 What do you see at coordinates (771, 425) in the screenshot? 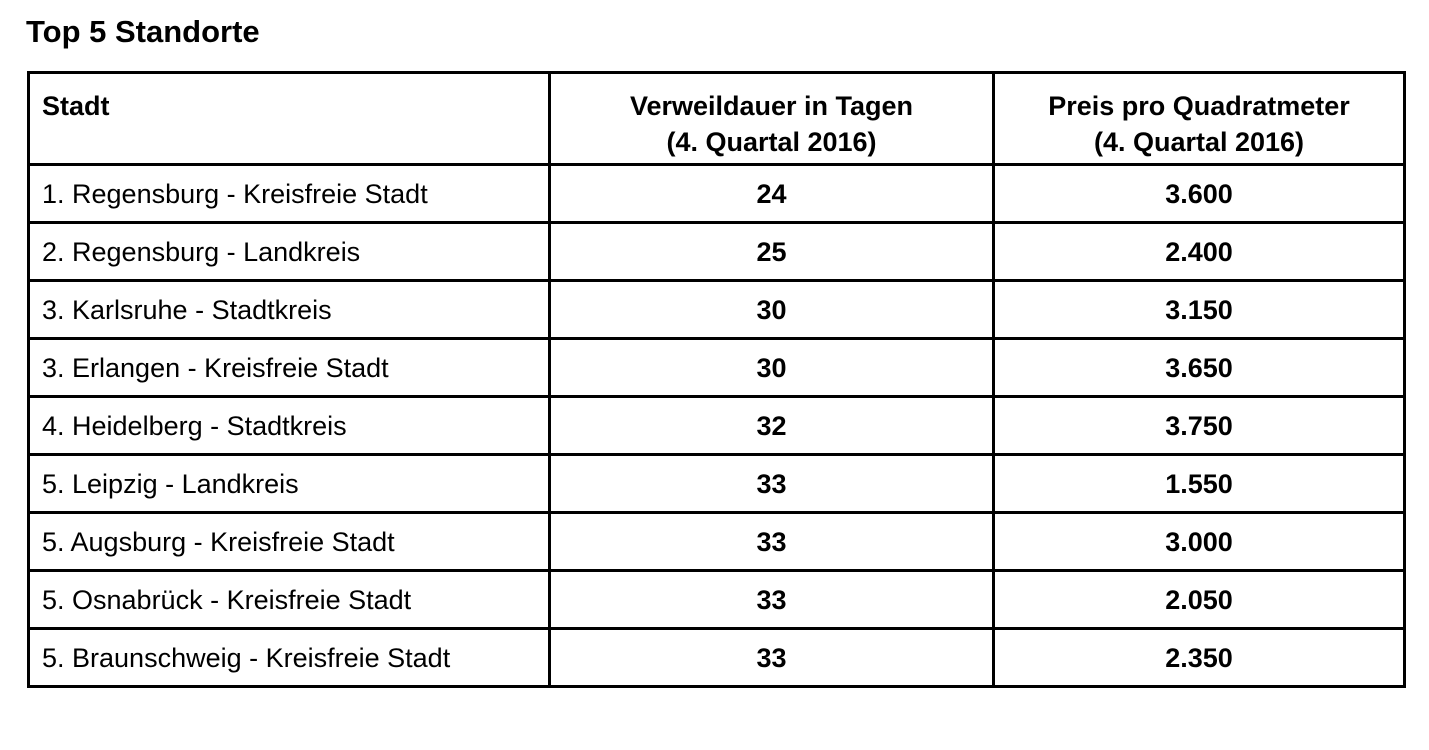
I see `cell-verweildauer: 32` at bounding box center [771, 425].